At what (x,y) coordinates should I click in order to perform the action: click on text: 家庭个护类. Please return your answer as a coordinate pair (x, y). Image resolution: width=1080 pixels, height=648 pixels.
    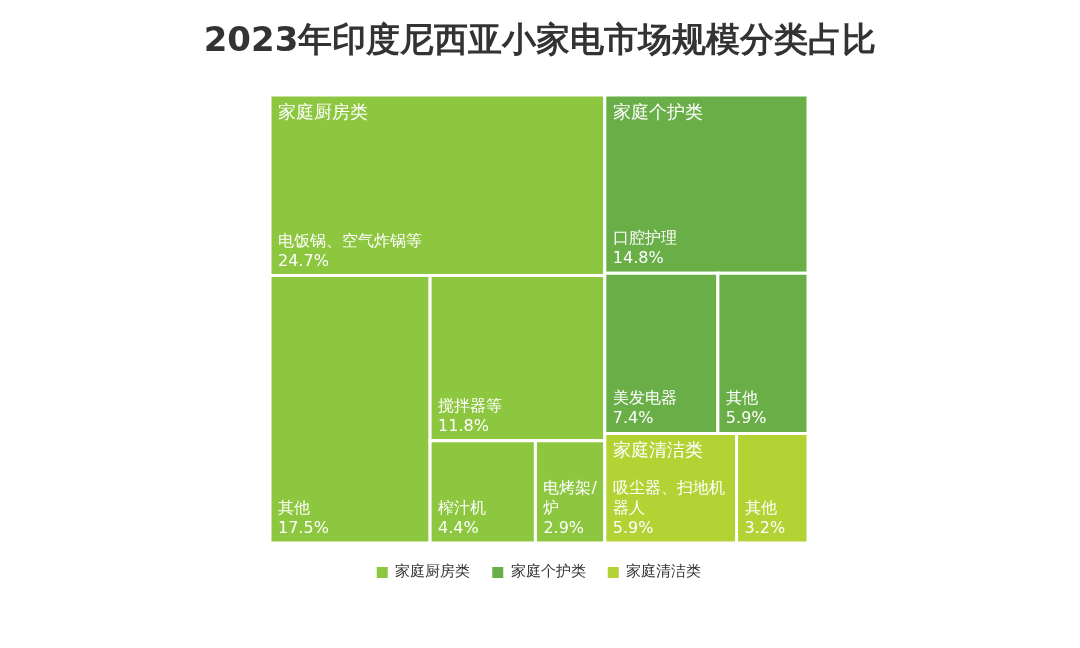
    Looking at the image, I should click on (657, 111).